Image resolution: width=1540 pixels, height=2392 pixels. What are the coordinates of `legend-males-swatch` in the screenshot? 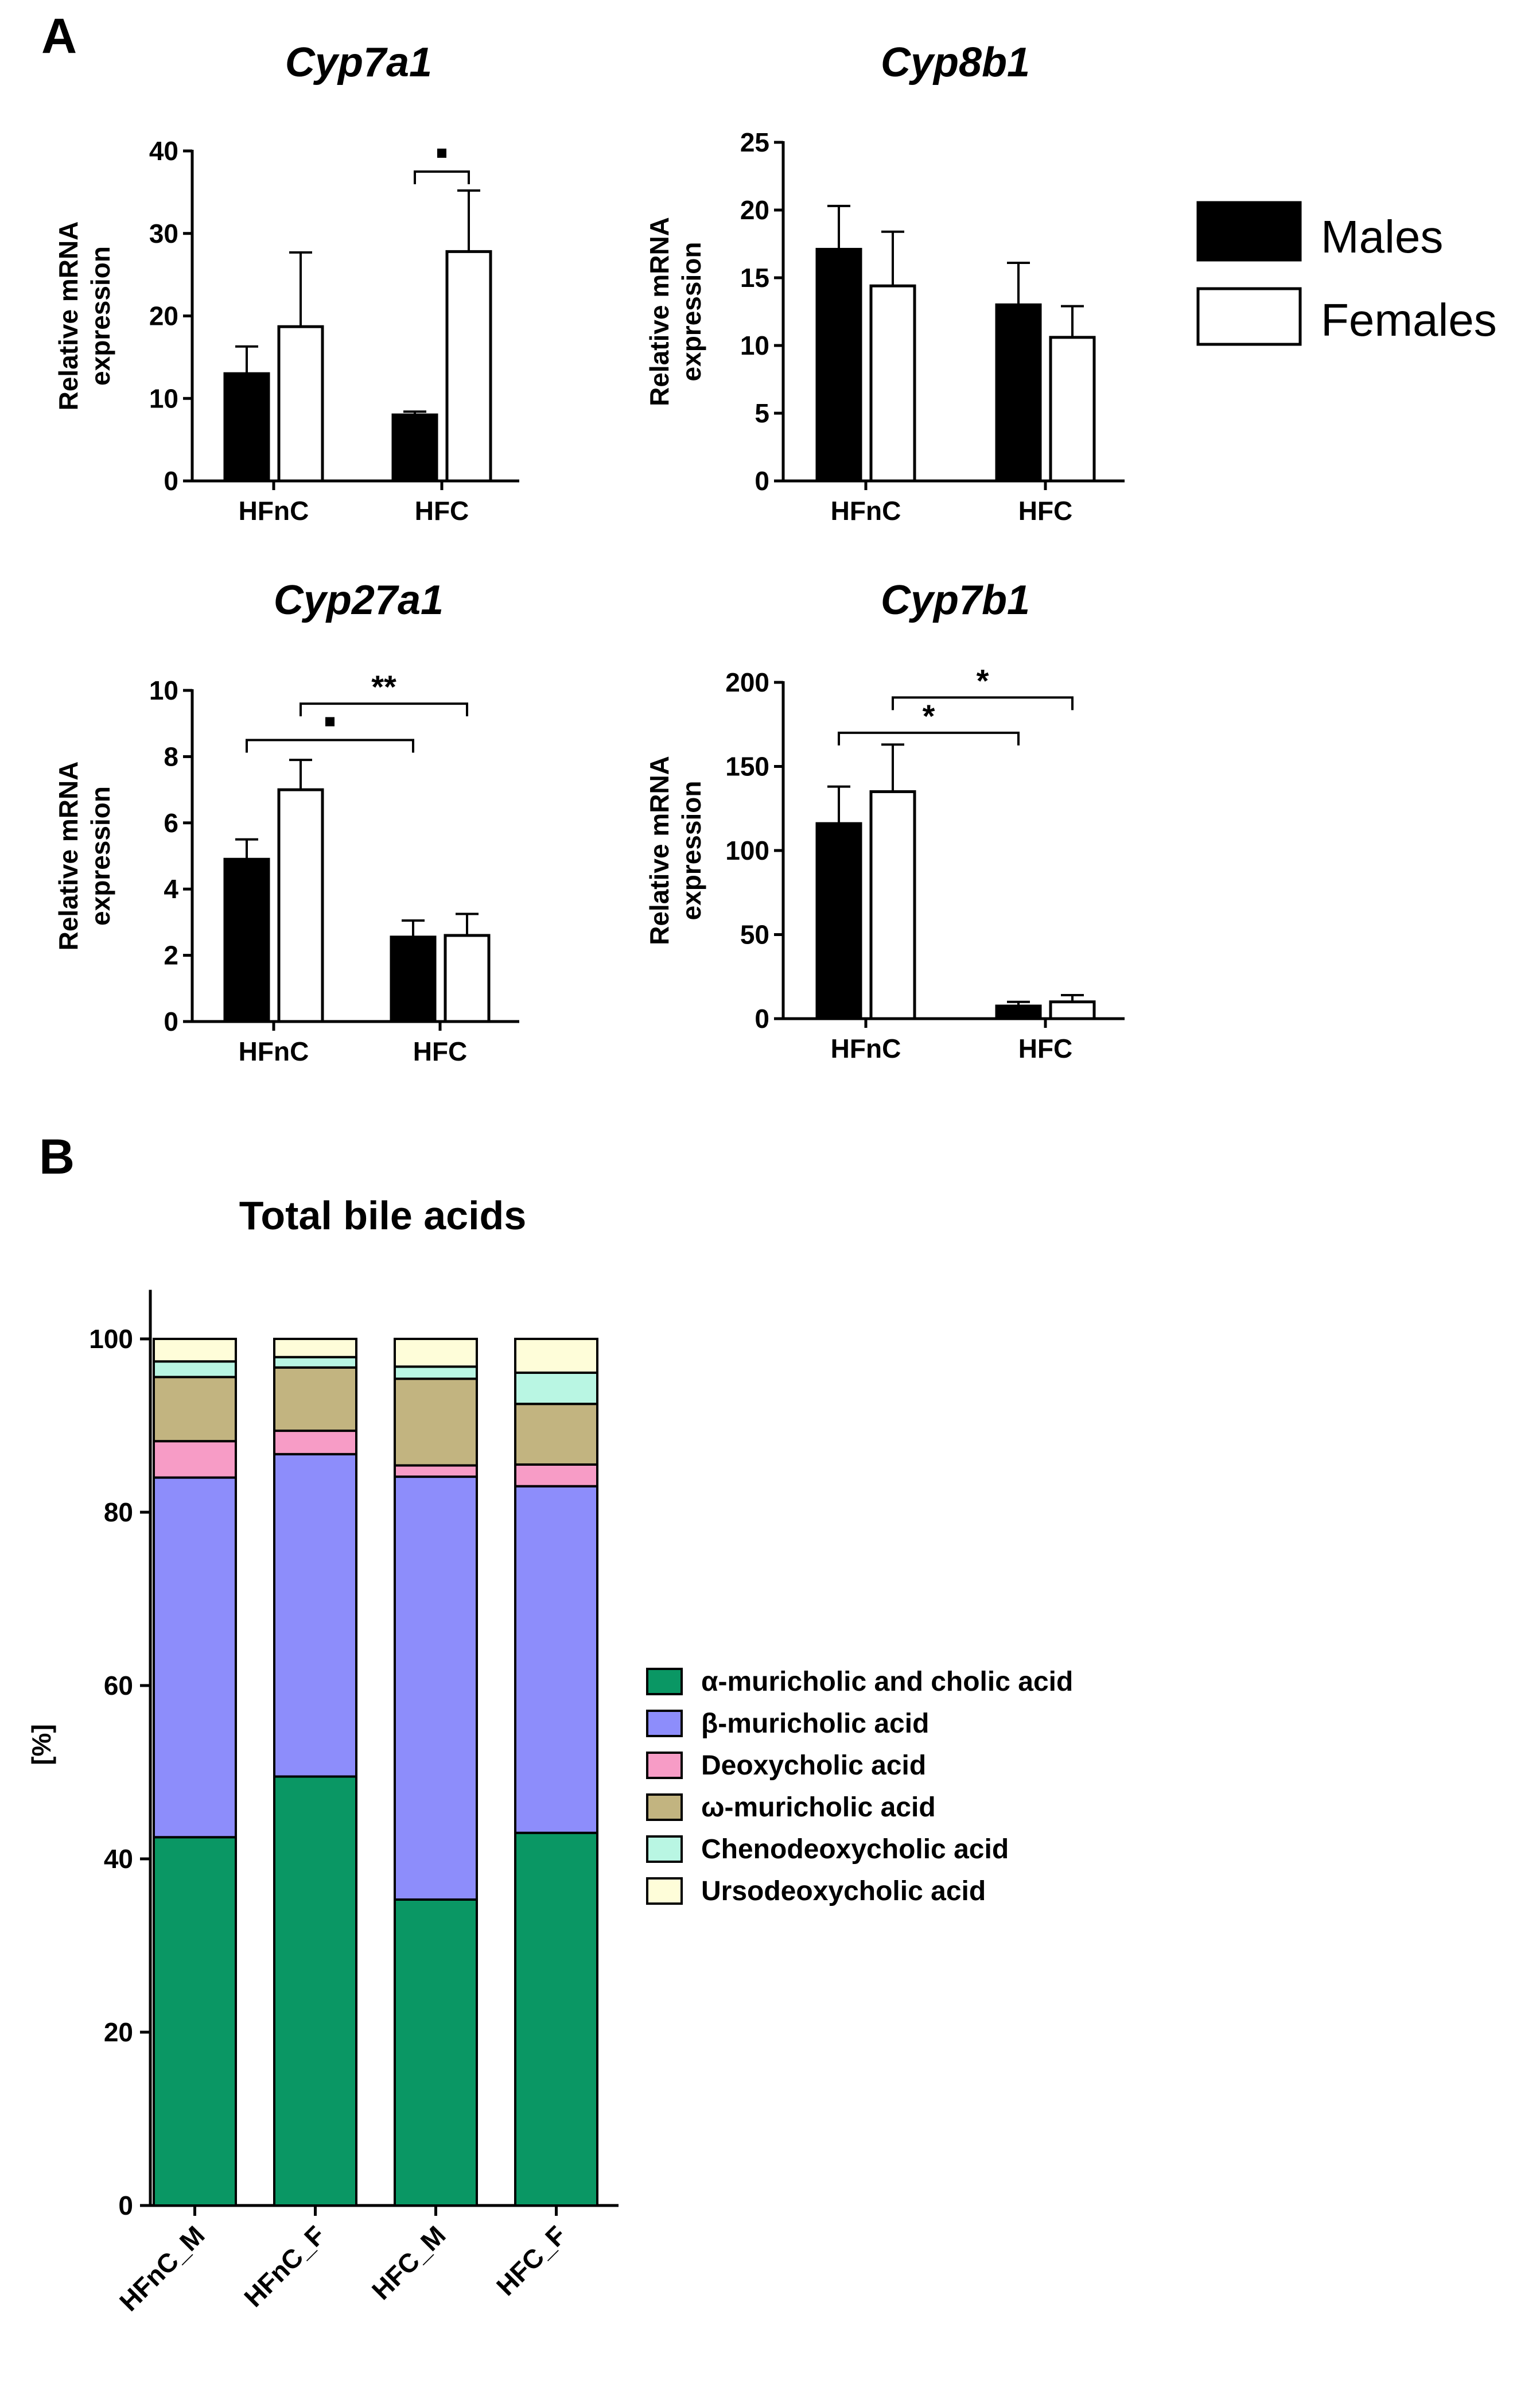 It's located at (1249, 232).